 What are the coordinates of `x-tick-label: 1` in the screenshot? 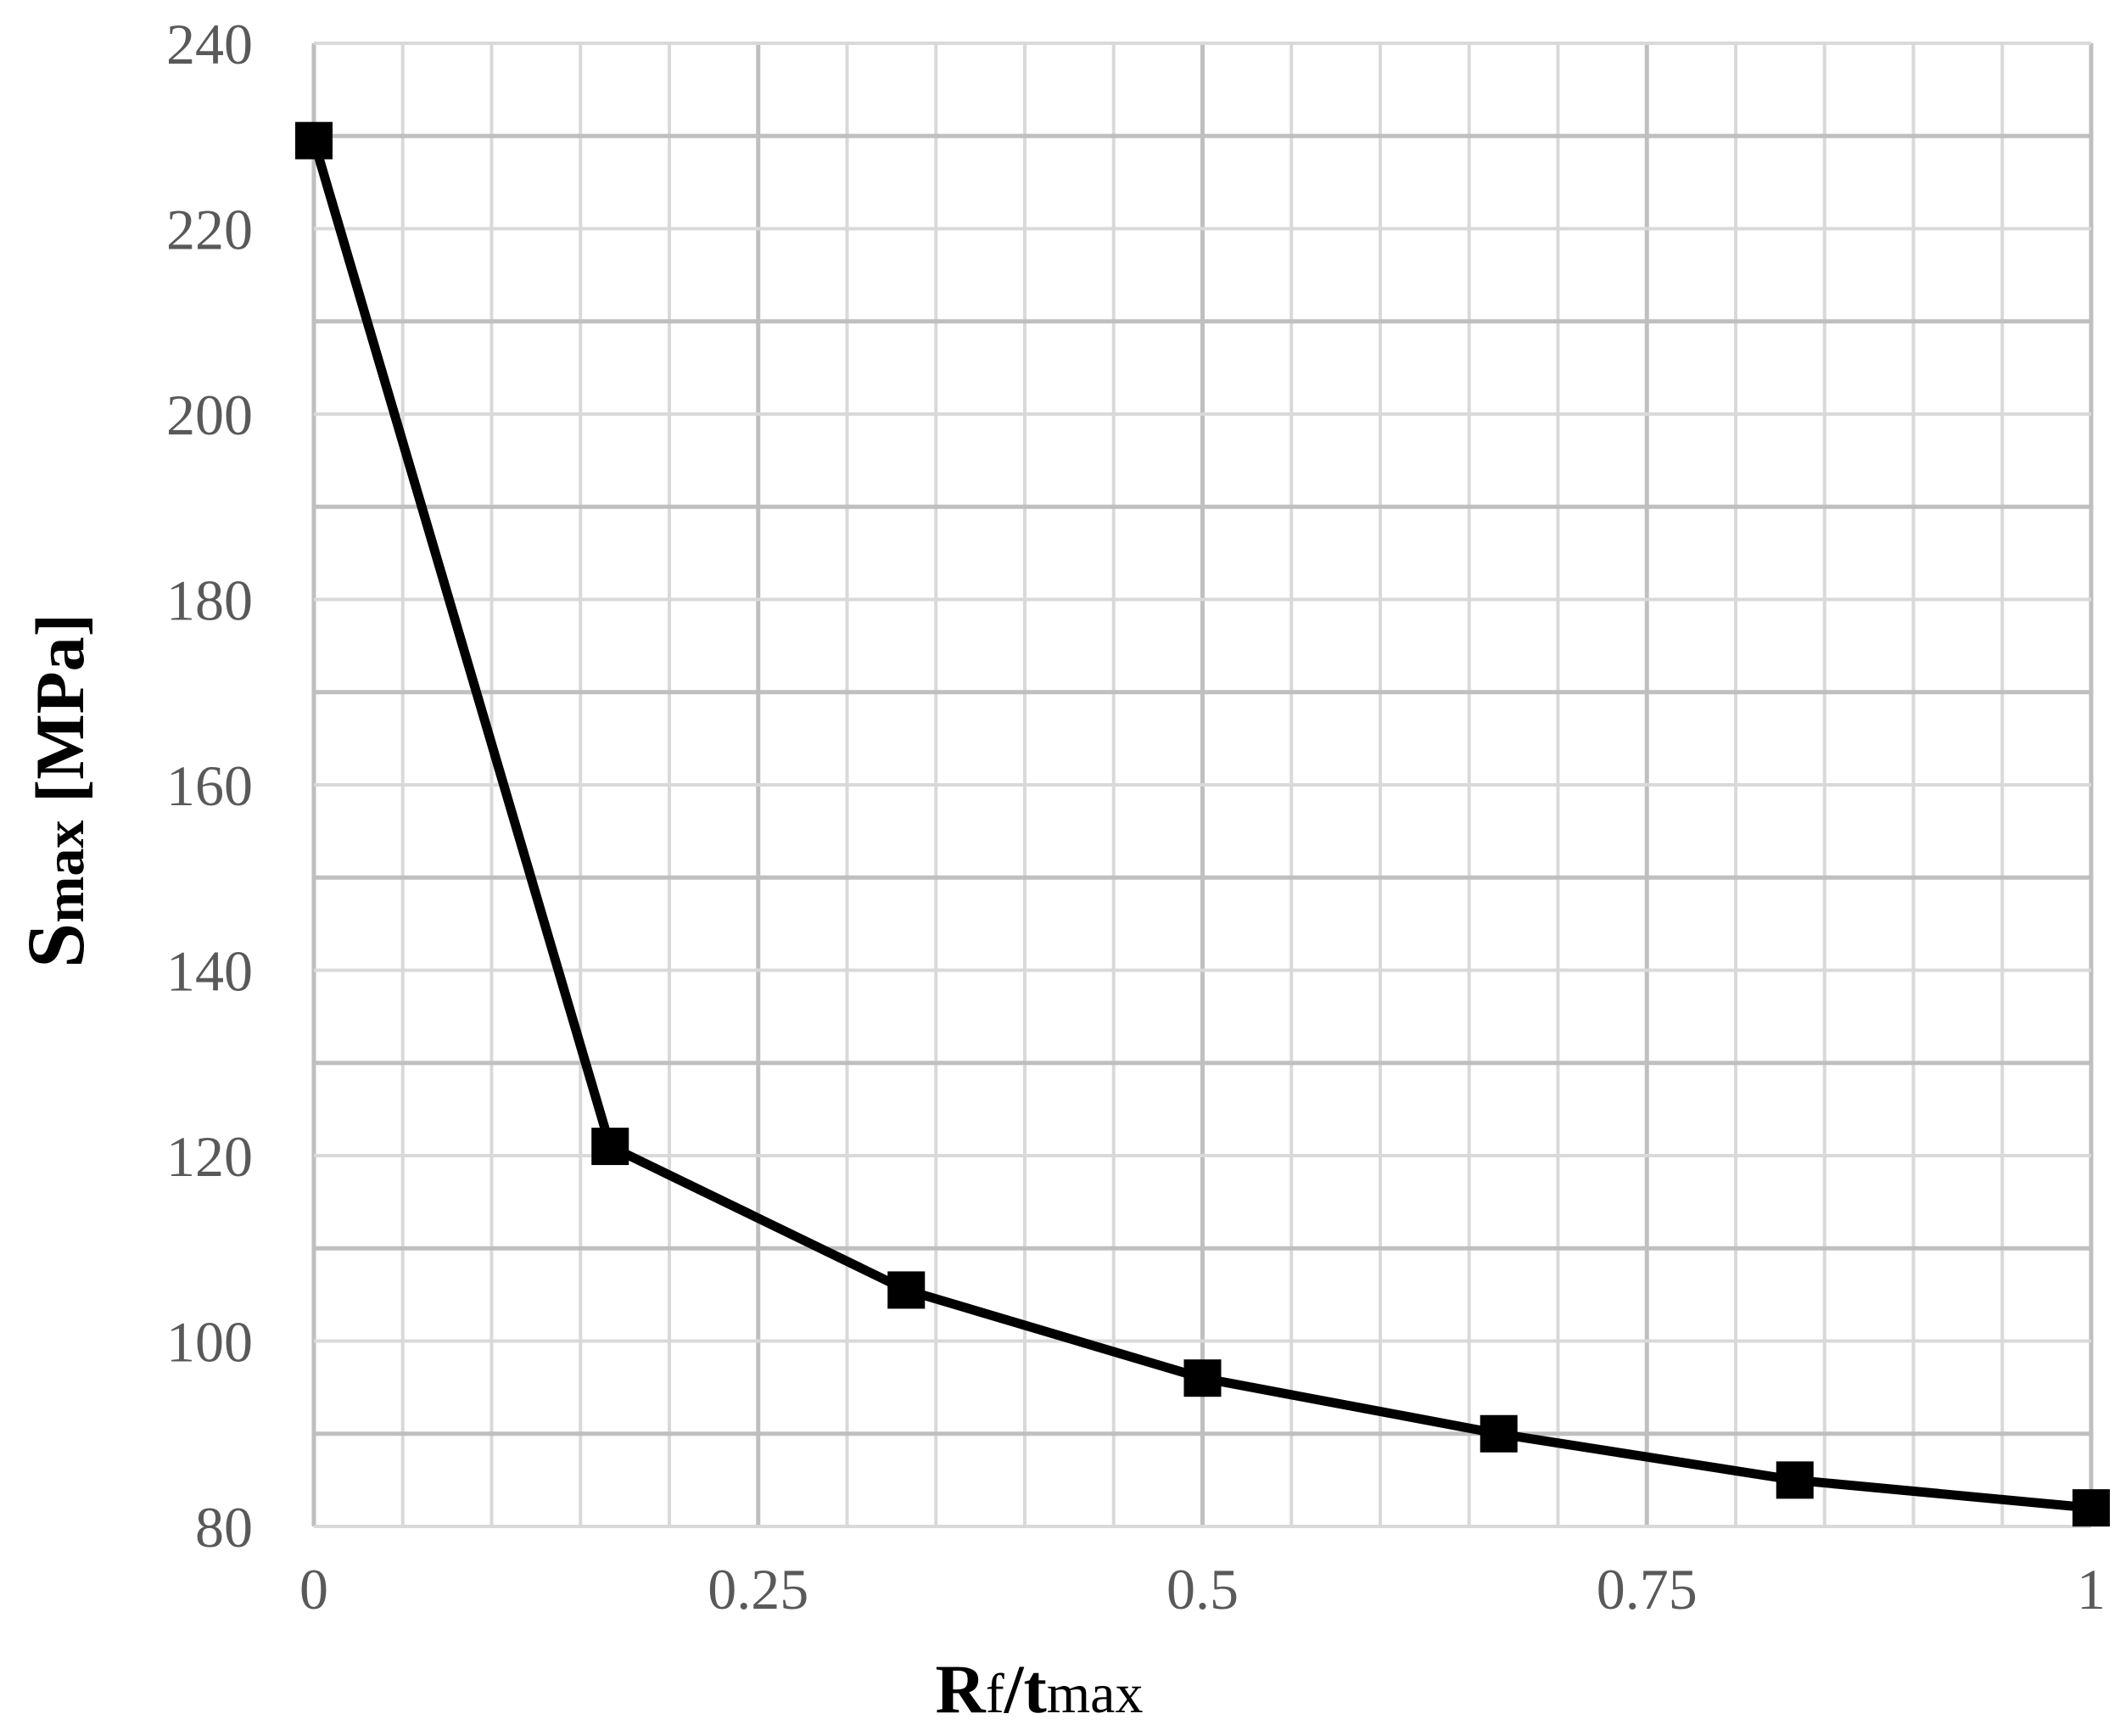 It's located at (2092, 1589).